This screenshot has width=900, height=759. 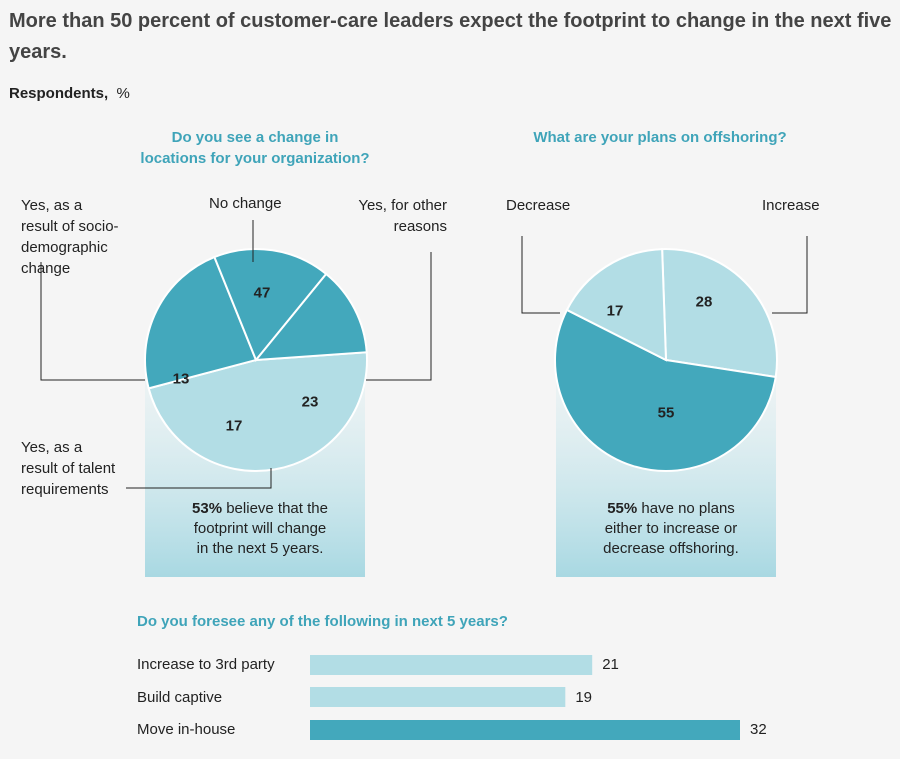 I want to click on pie2-value-no-plans: 55, so click(x=666, y=413).